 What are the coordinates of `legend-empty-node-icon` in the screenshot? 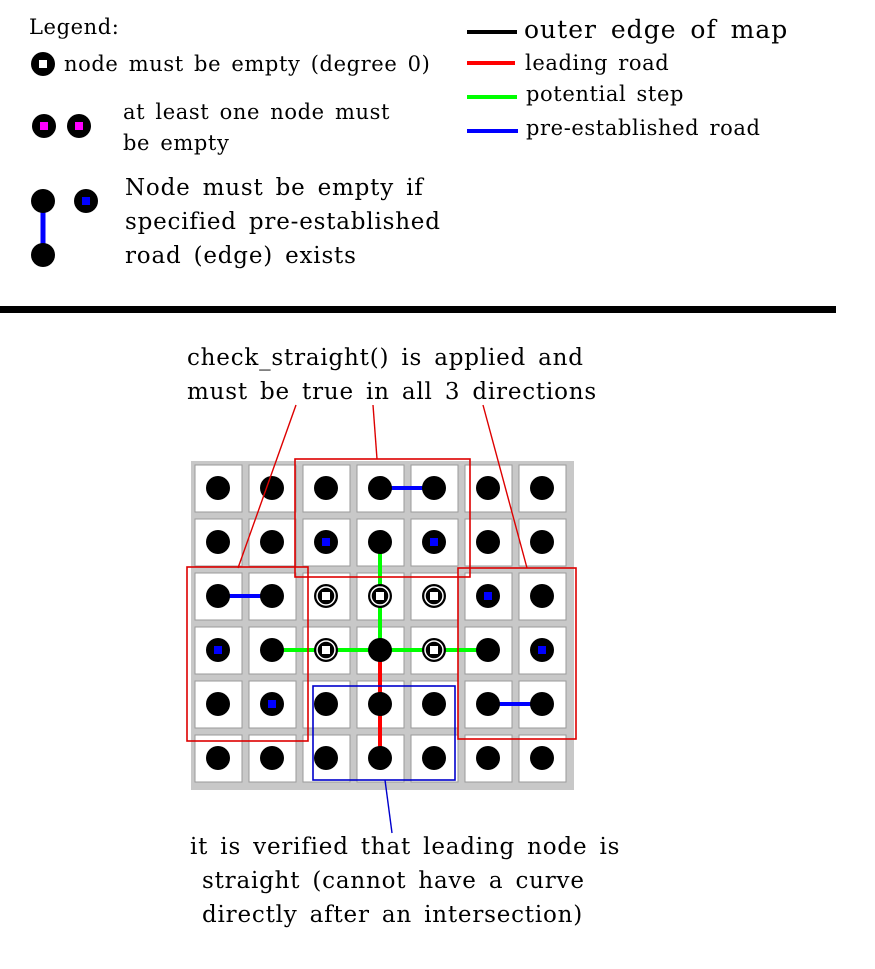 It's located at (43, 64).